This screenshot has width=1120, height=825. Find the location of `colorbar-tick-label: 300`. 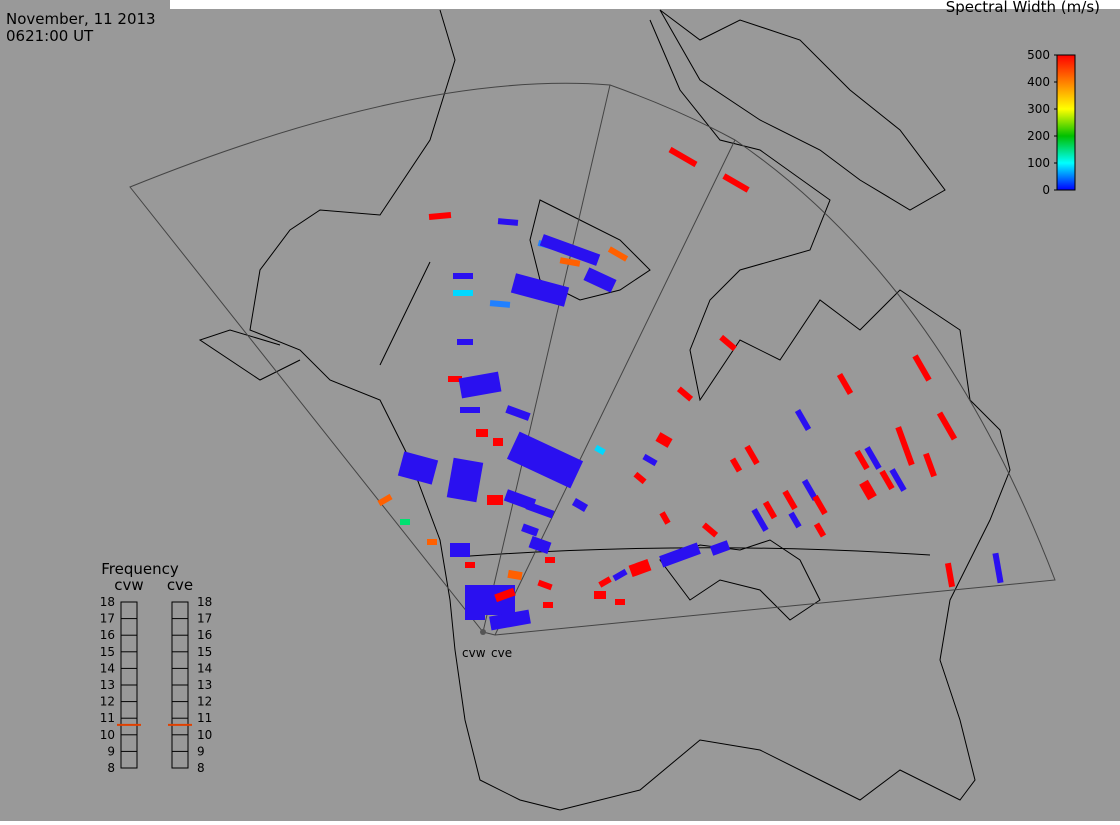

colorbar-tick-label: 300 is located at coordinates (1038, 109).